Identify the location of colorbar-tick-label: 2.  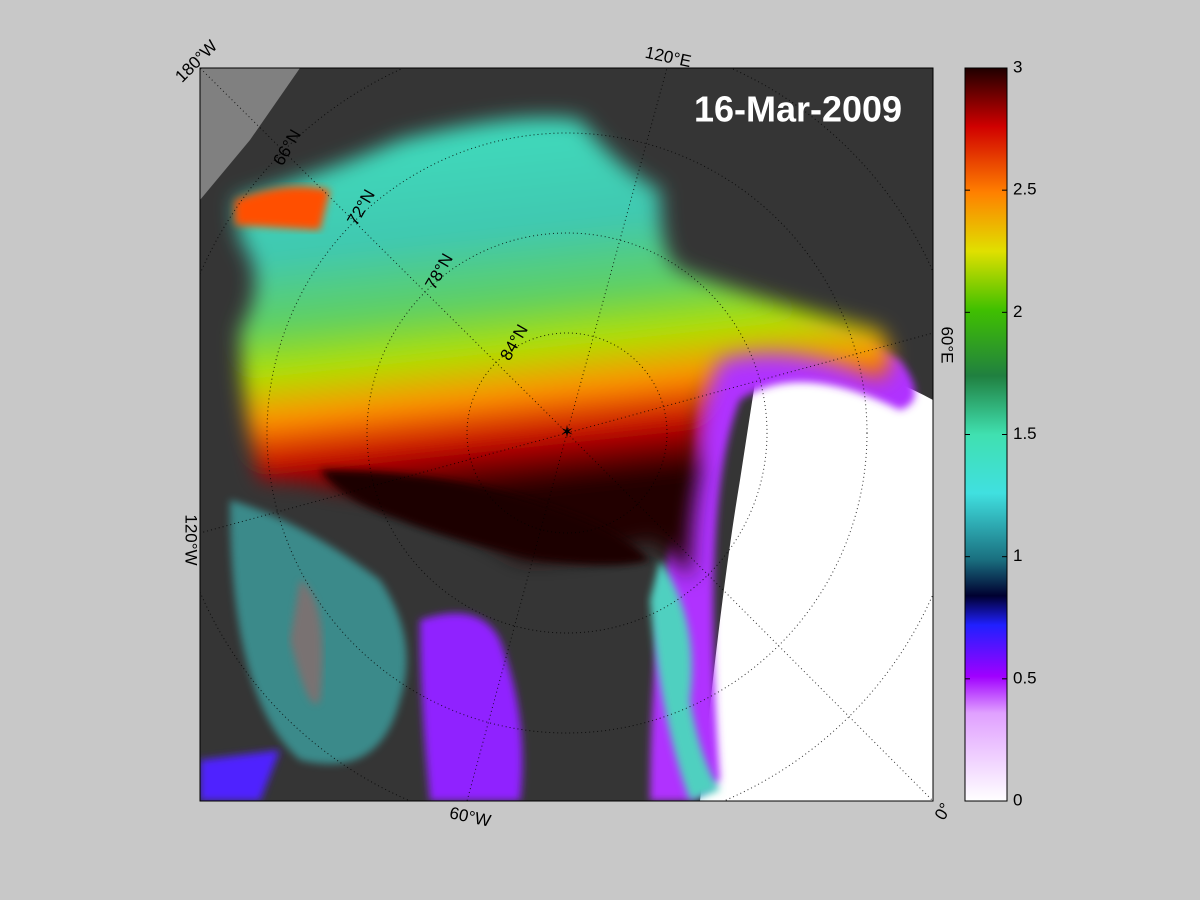
(1017, 311).